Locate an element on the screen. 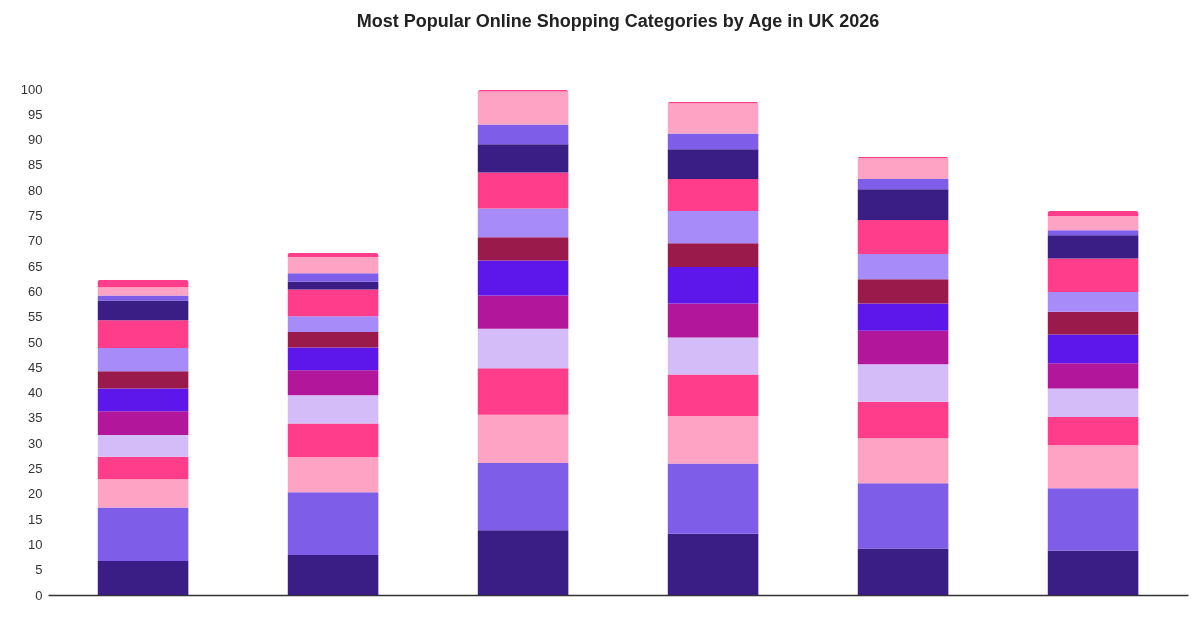 The height and width of the screenshot is (628, 1200). y-tick-label: 25 is located at coordinates (35, 468).